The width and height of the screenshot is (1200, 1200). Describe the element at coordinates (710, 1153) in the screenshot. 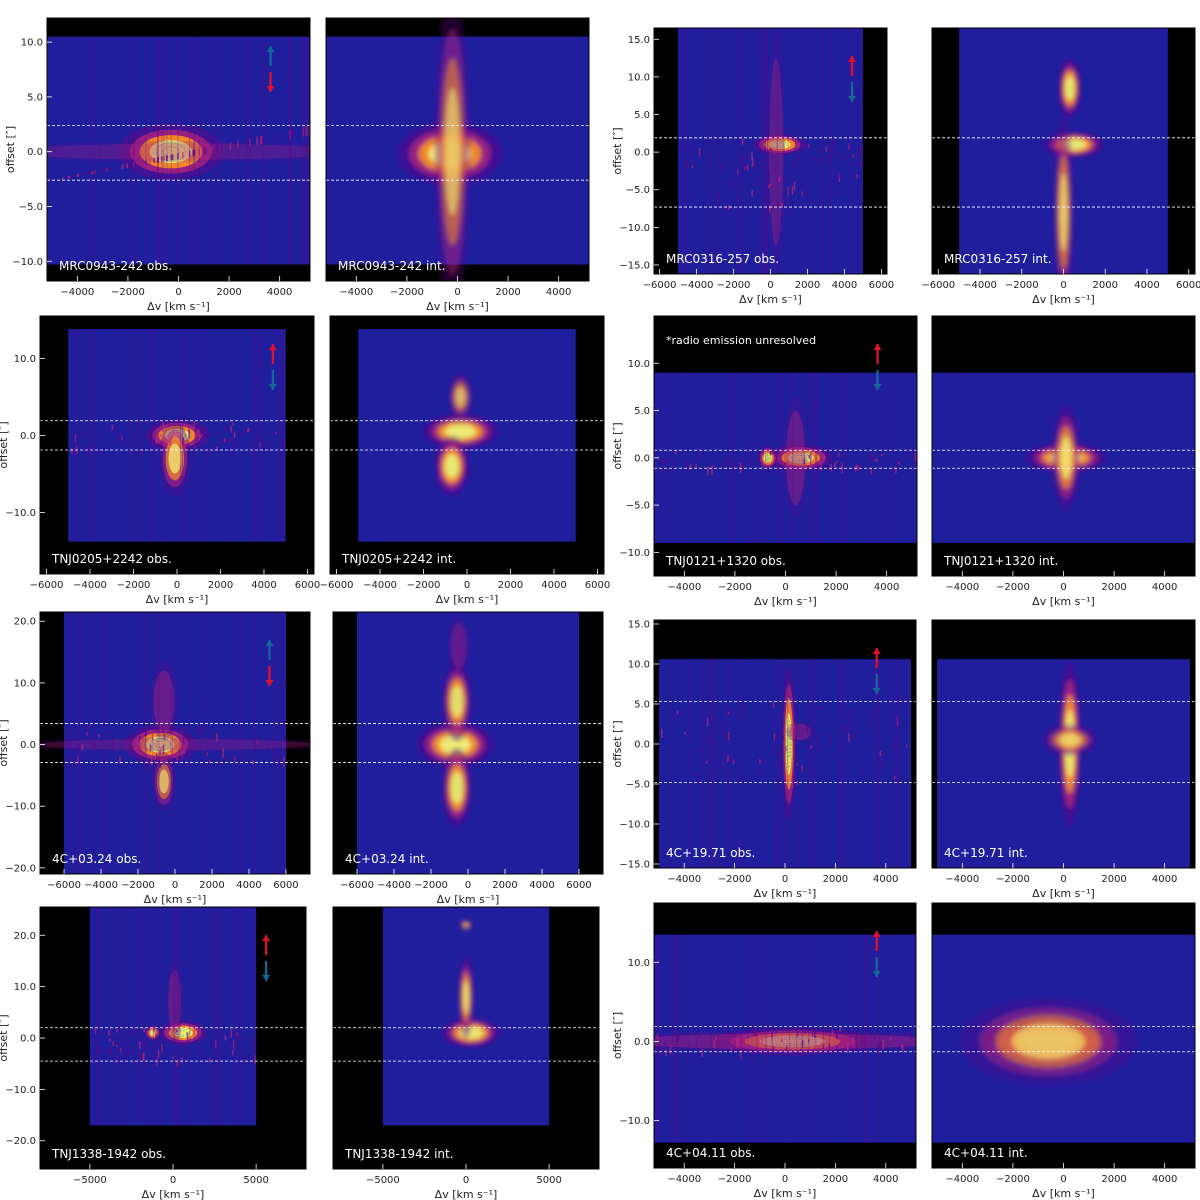

I see `panel-label: 4C+04.11 obs.` at that location.